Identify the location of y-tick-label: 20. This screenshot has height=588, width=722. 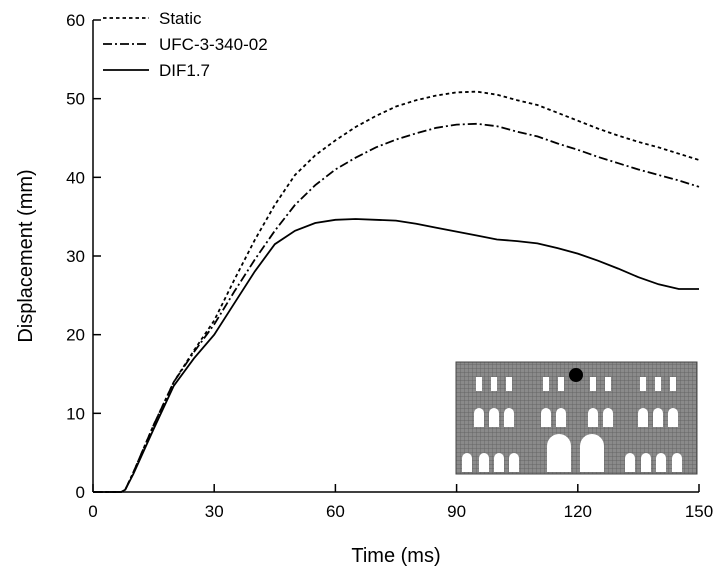
(75, 335).